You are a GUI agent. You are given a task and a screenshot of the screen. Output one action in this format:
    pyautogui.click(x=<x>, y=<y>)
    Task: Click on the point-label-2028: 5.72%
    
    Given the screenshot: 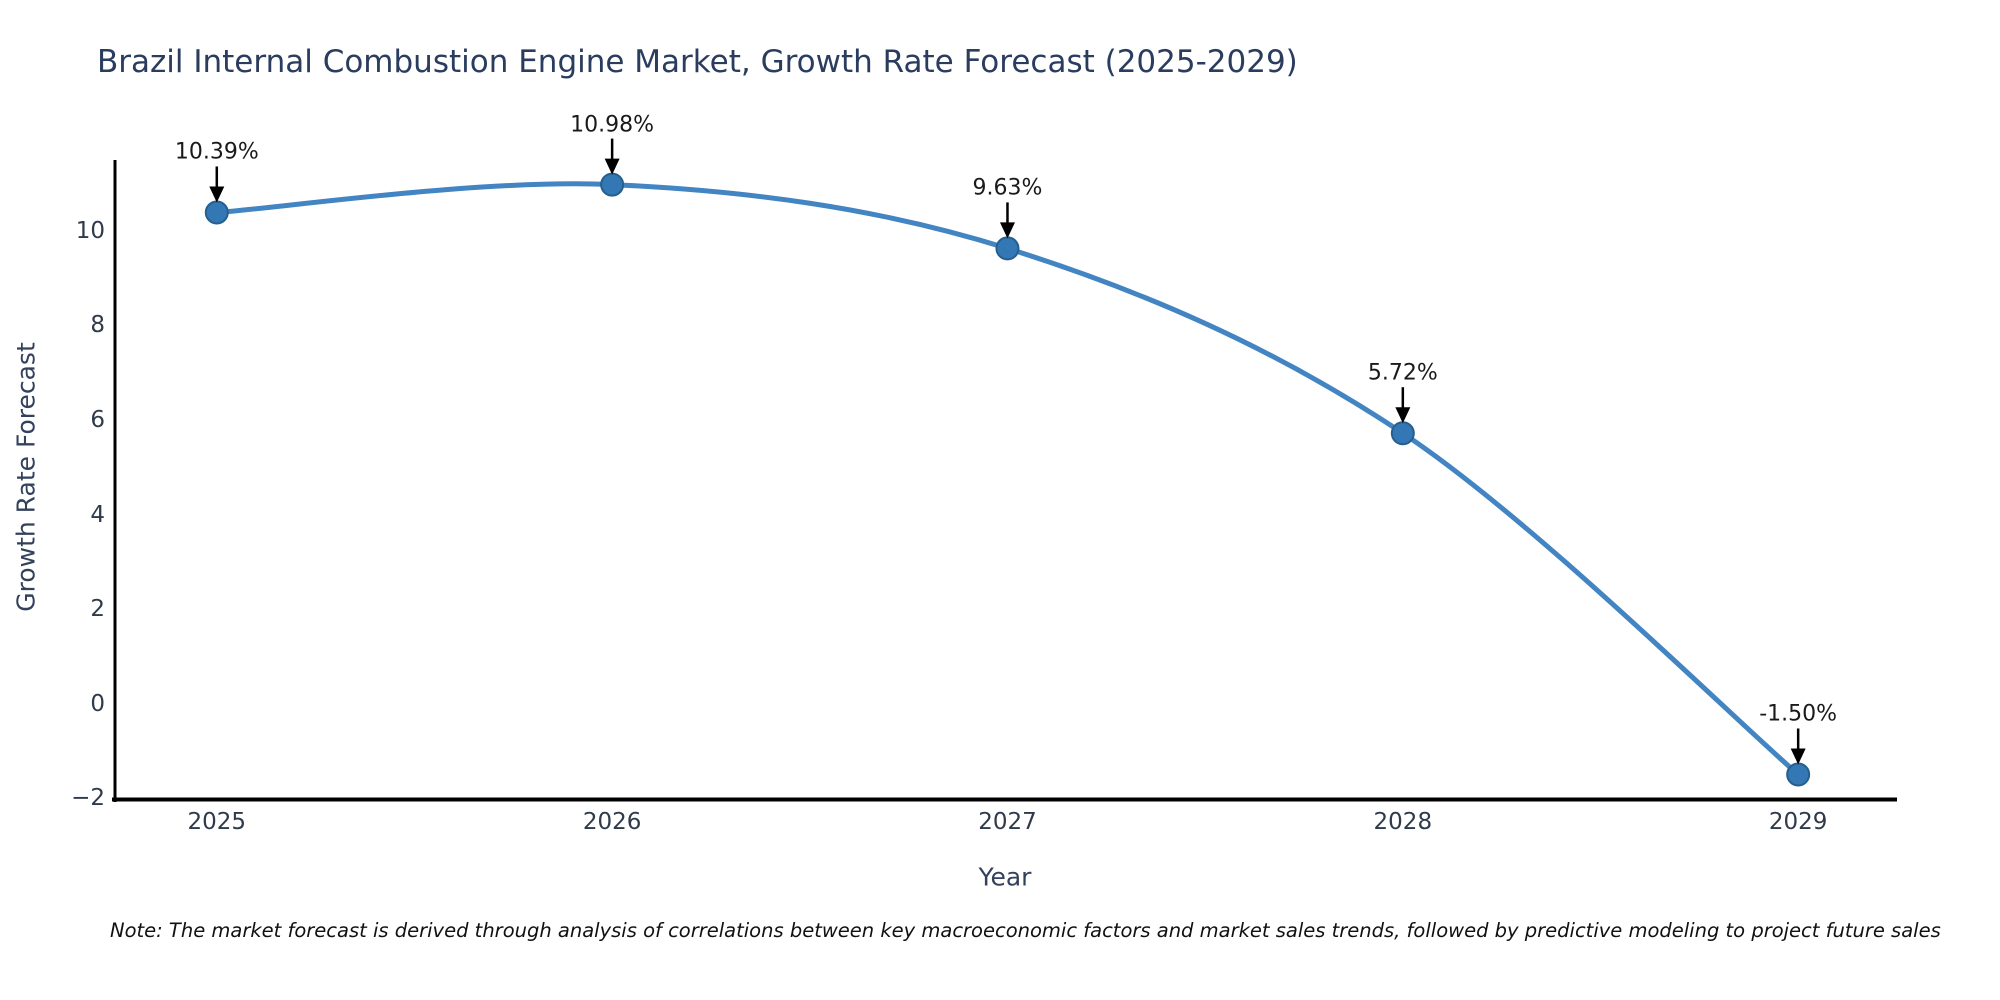 What is the action you would take?
    pyautogui.click(x=1402, y=373)
    